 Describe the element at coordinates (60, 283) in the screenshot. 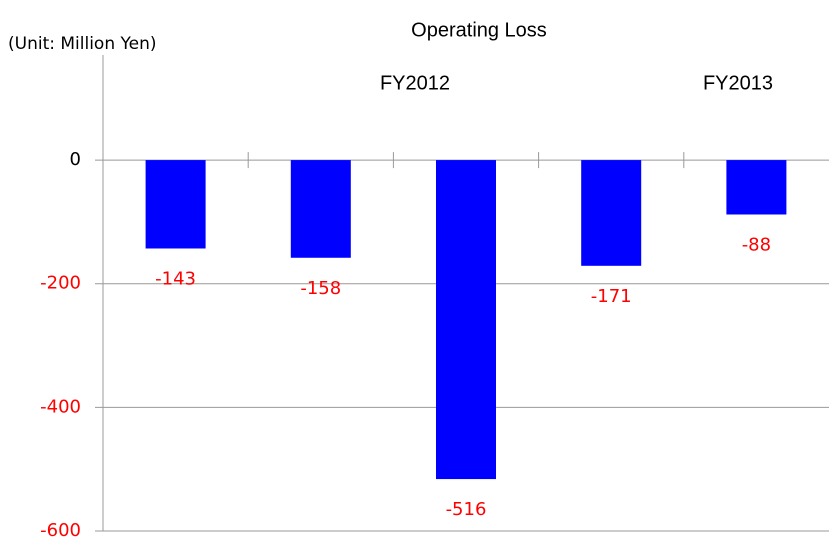

I see `y-tick-label: -200` at that location.